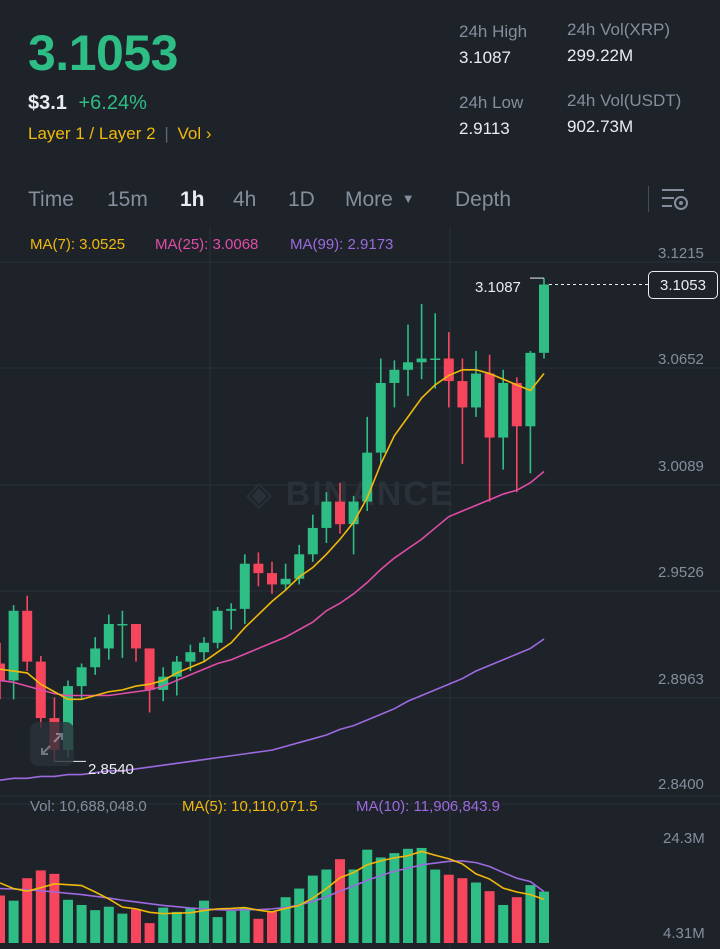 The image size is (720, 949). What do you see at coordinates (111, 769) in the screenshot?
I see `low-marker-label: 2.8540` at bounding box center [111, 769].